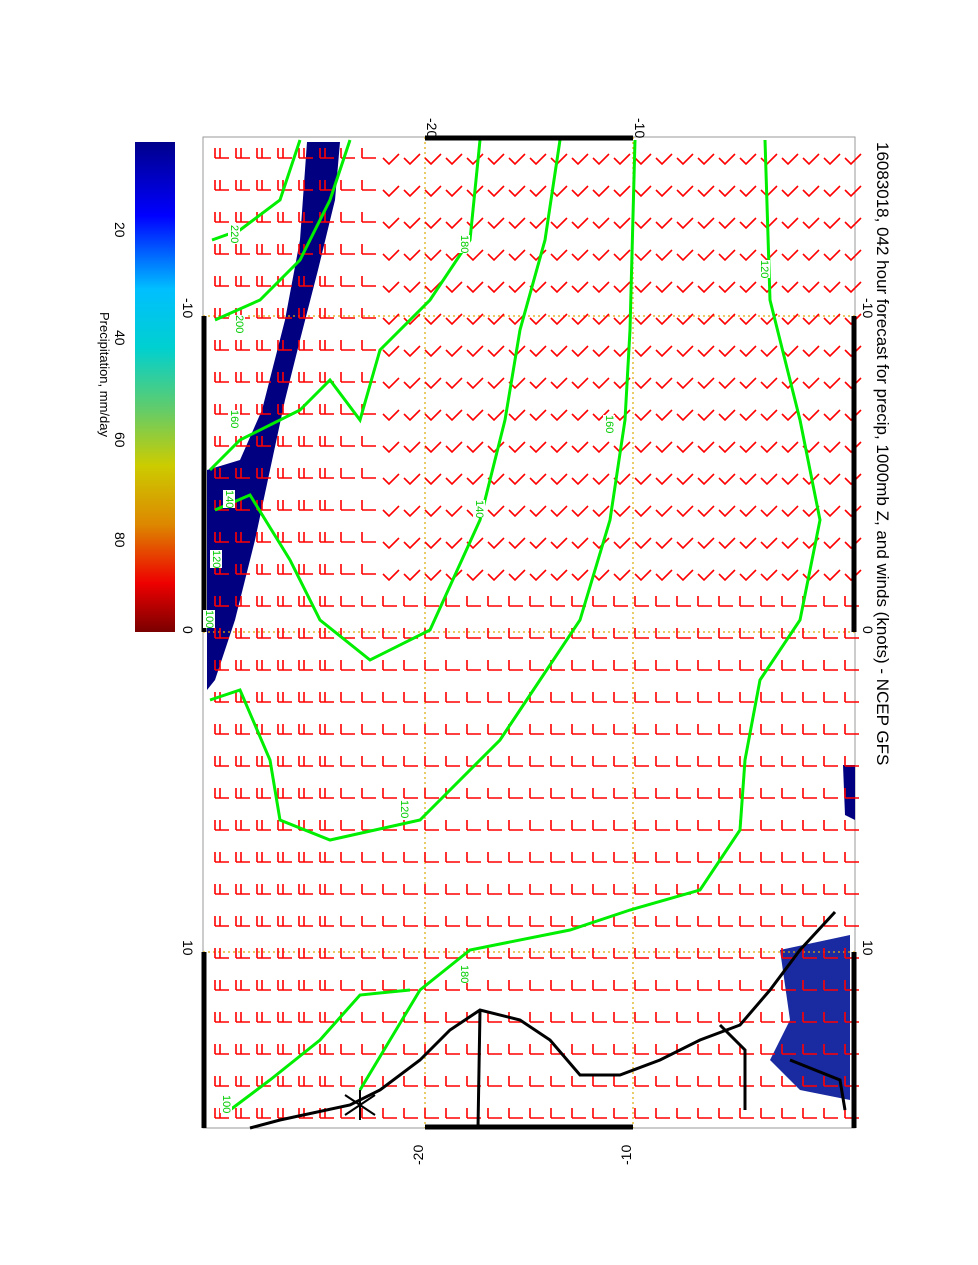 The image size is (978, 1265). Describe the element at coordinates (626, 1154) in the screenshot. I see `lat-tick-bottom: -10` at that location.